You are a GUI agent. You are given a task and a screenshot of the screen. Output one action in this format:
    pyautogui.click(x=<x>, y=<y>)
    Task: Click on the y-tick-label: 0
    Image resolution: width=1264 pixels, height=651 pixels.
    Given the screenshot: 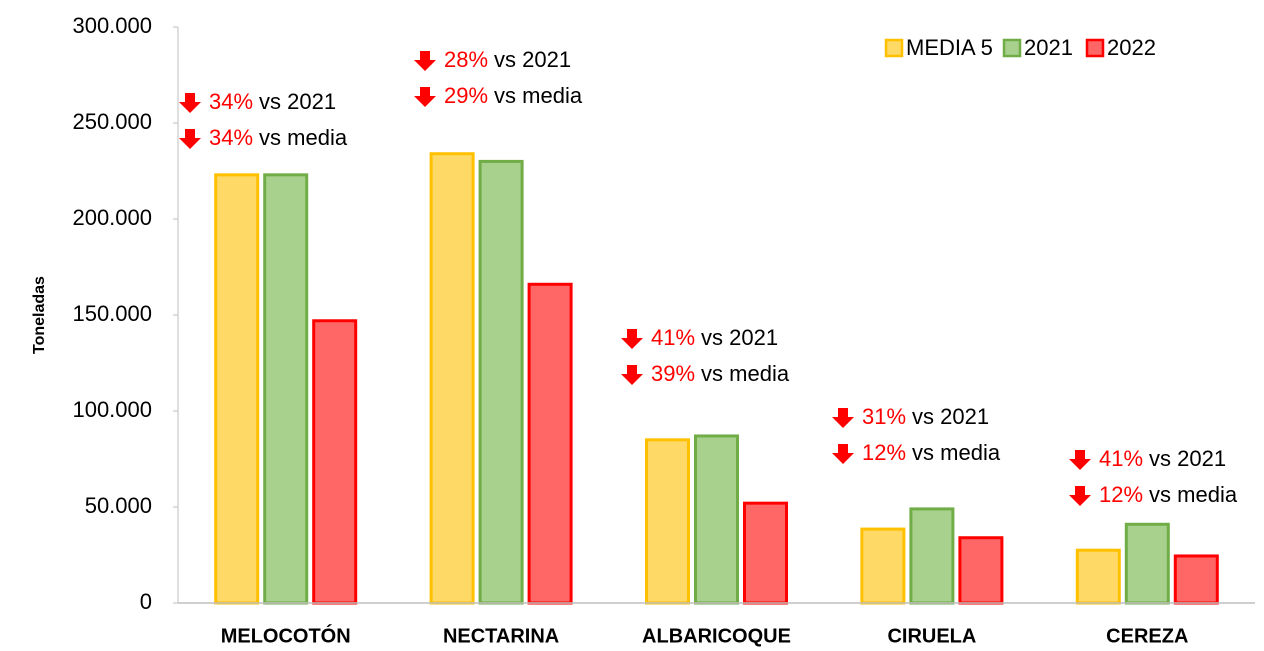 What is the action you would take?
    pyautogui.click(x=146, y=601)
    